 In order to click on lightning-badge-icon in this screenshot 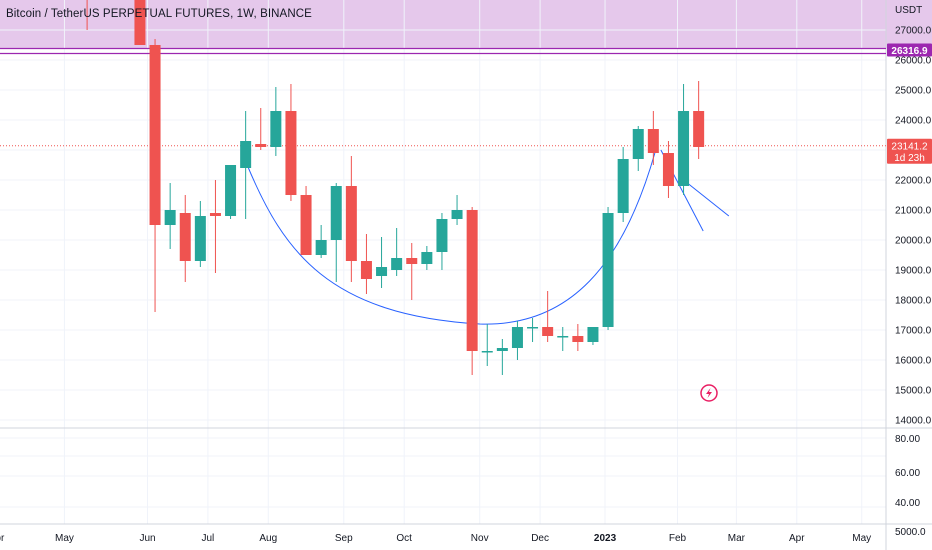, I will do `click(709, 393)`.